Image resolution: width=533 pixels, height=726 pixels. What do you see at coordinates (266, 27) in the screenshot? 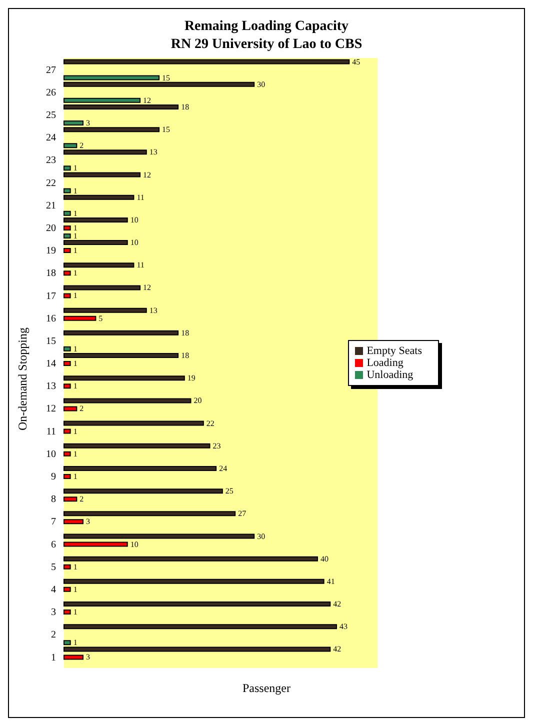
I see `chart-title: Remaing Loading Capacity` at bounding box center [266, 27].